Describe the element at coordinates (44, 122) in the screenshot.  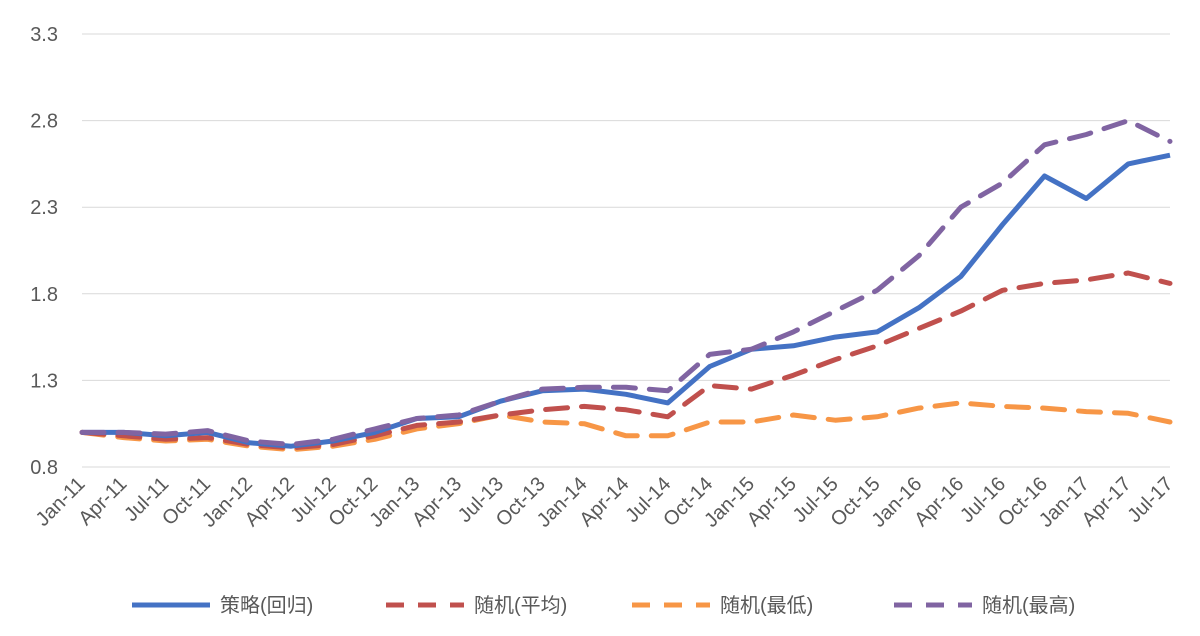
I see `y-tick-label: 2.8` at that location.